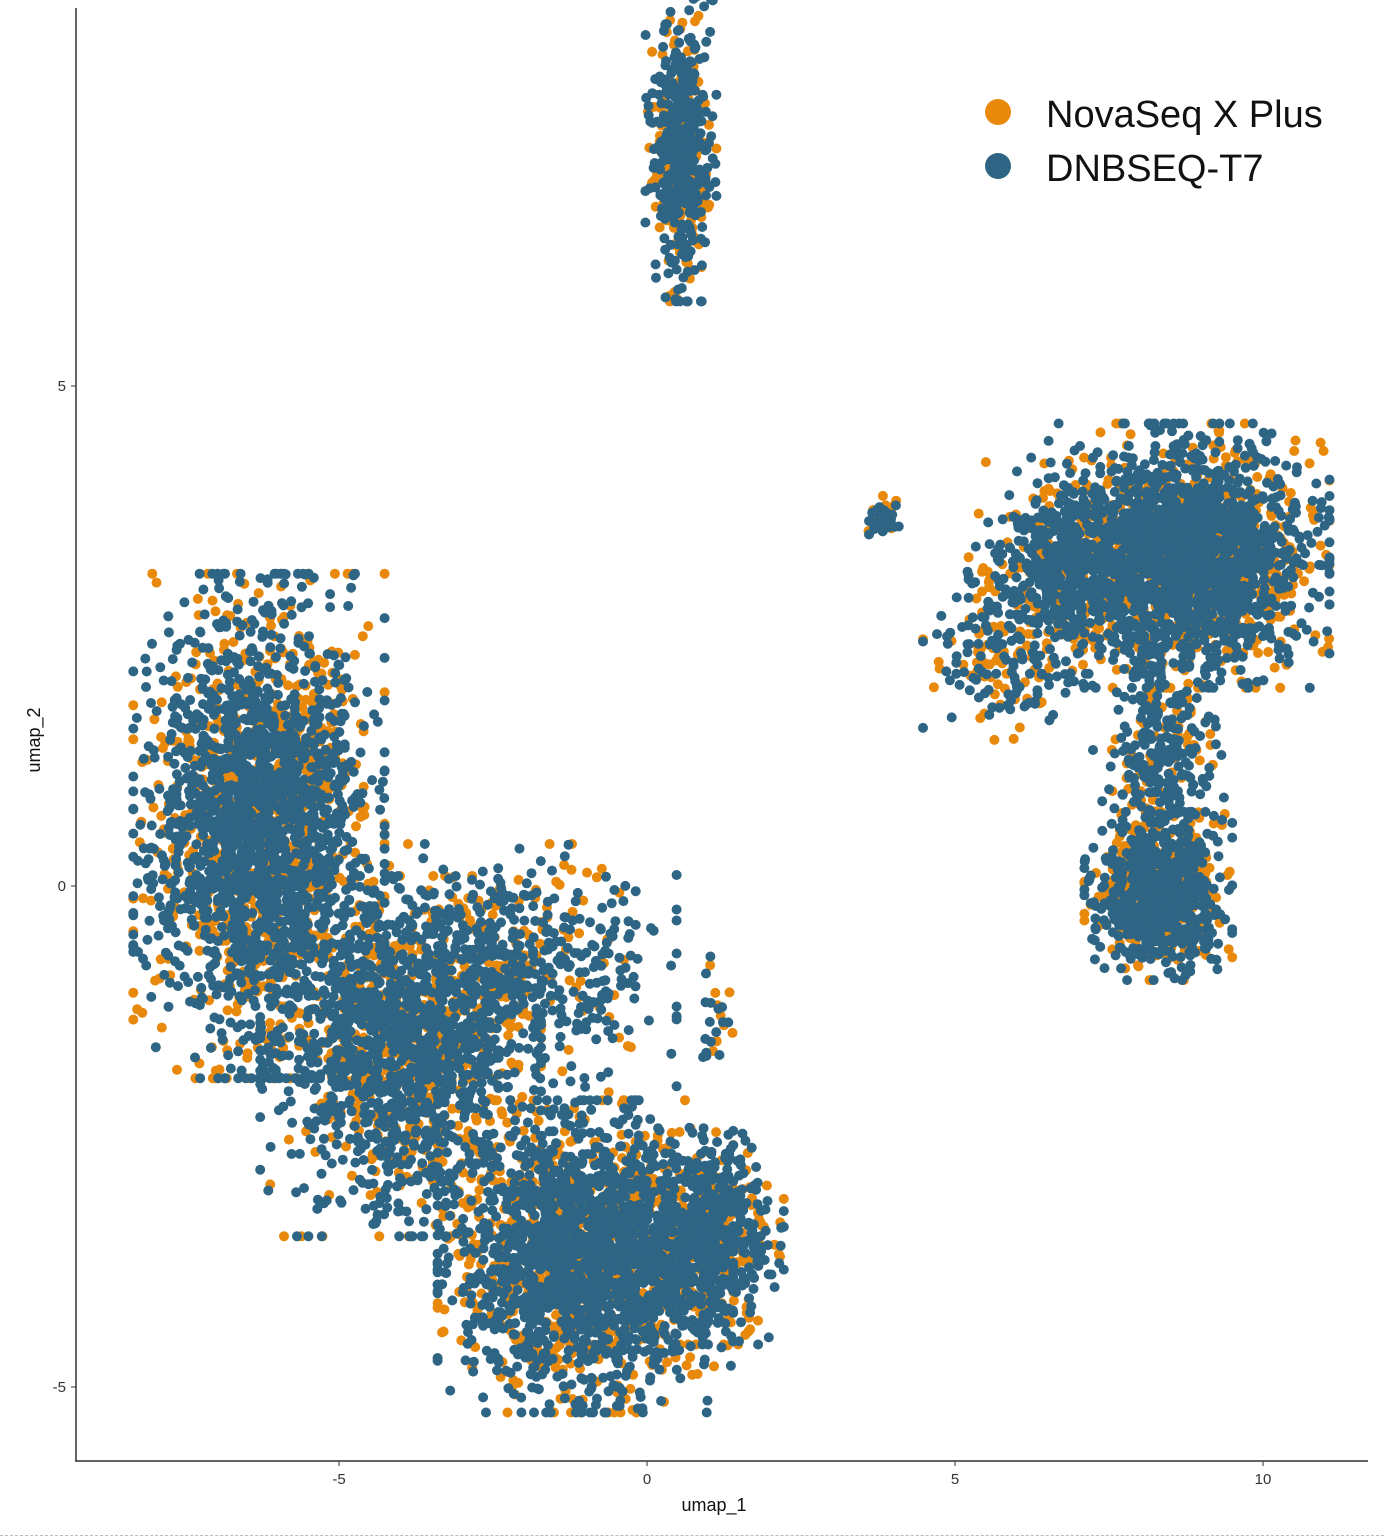 This screenshot has height=1536, width=1384. Describe the element at coordinates (647, 1479) in the screenshot. I see `x-tick-0: 0` at that location.